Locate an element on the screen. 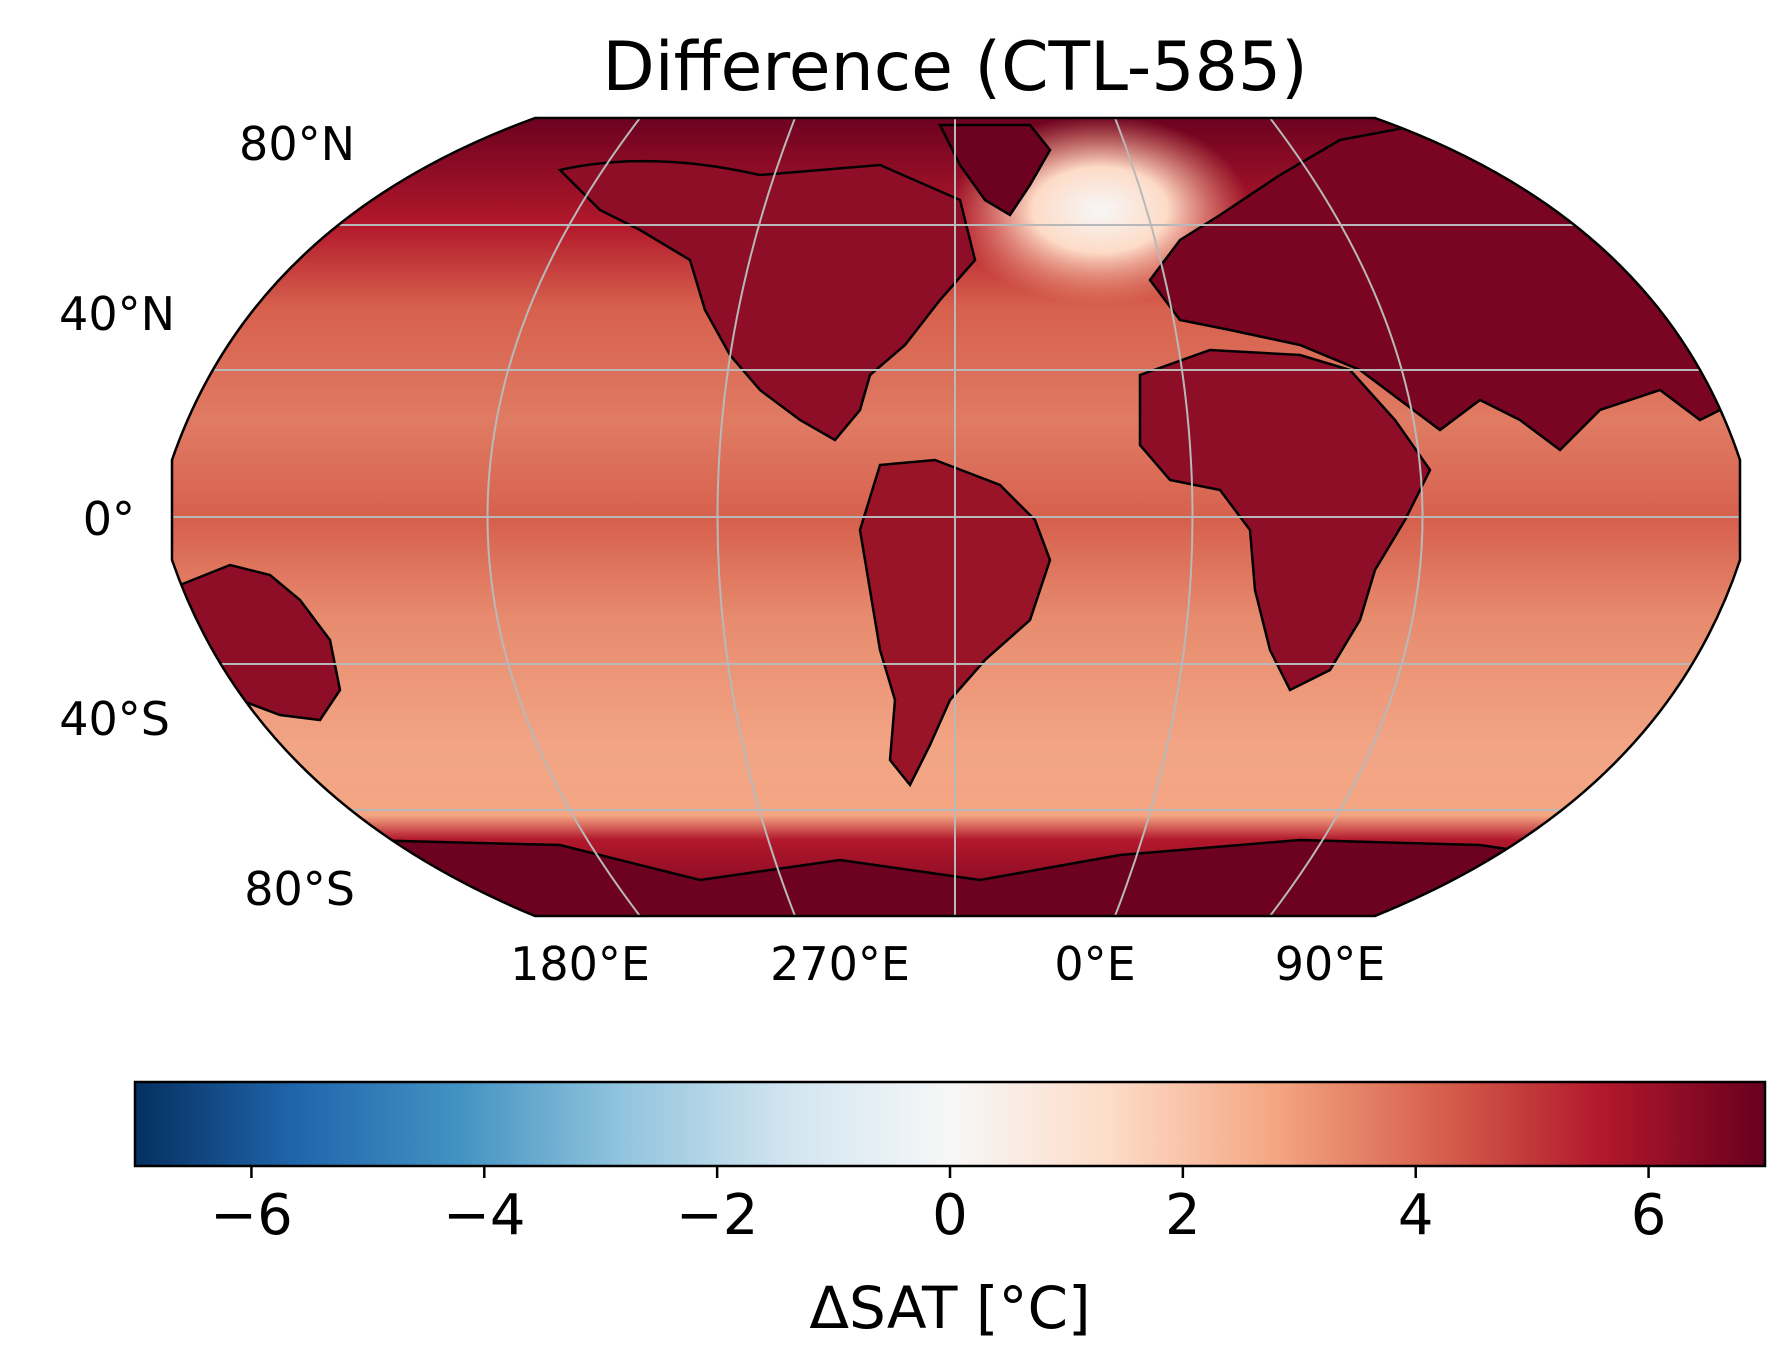 The width and height of the screenshot is (1792, 1366). africa is located at coordinates (1285, 520).